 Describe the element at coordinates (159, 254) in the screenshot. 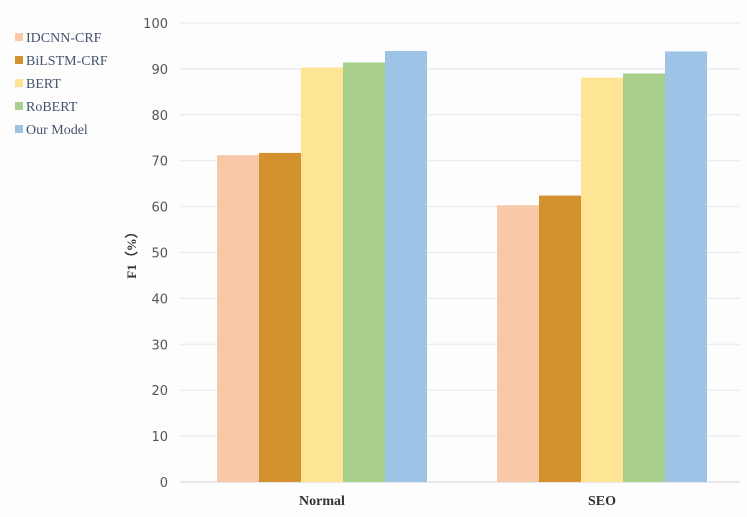

I see `y-tick-label: 50` at that location.